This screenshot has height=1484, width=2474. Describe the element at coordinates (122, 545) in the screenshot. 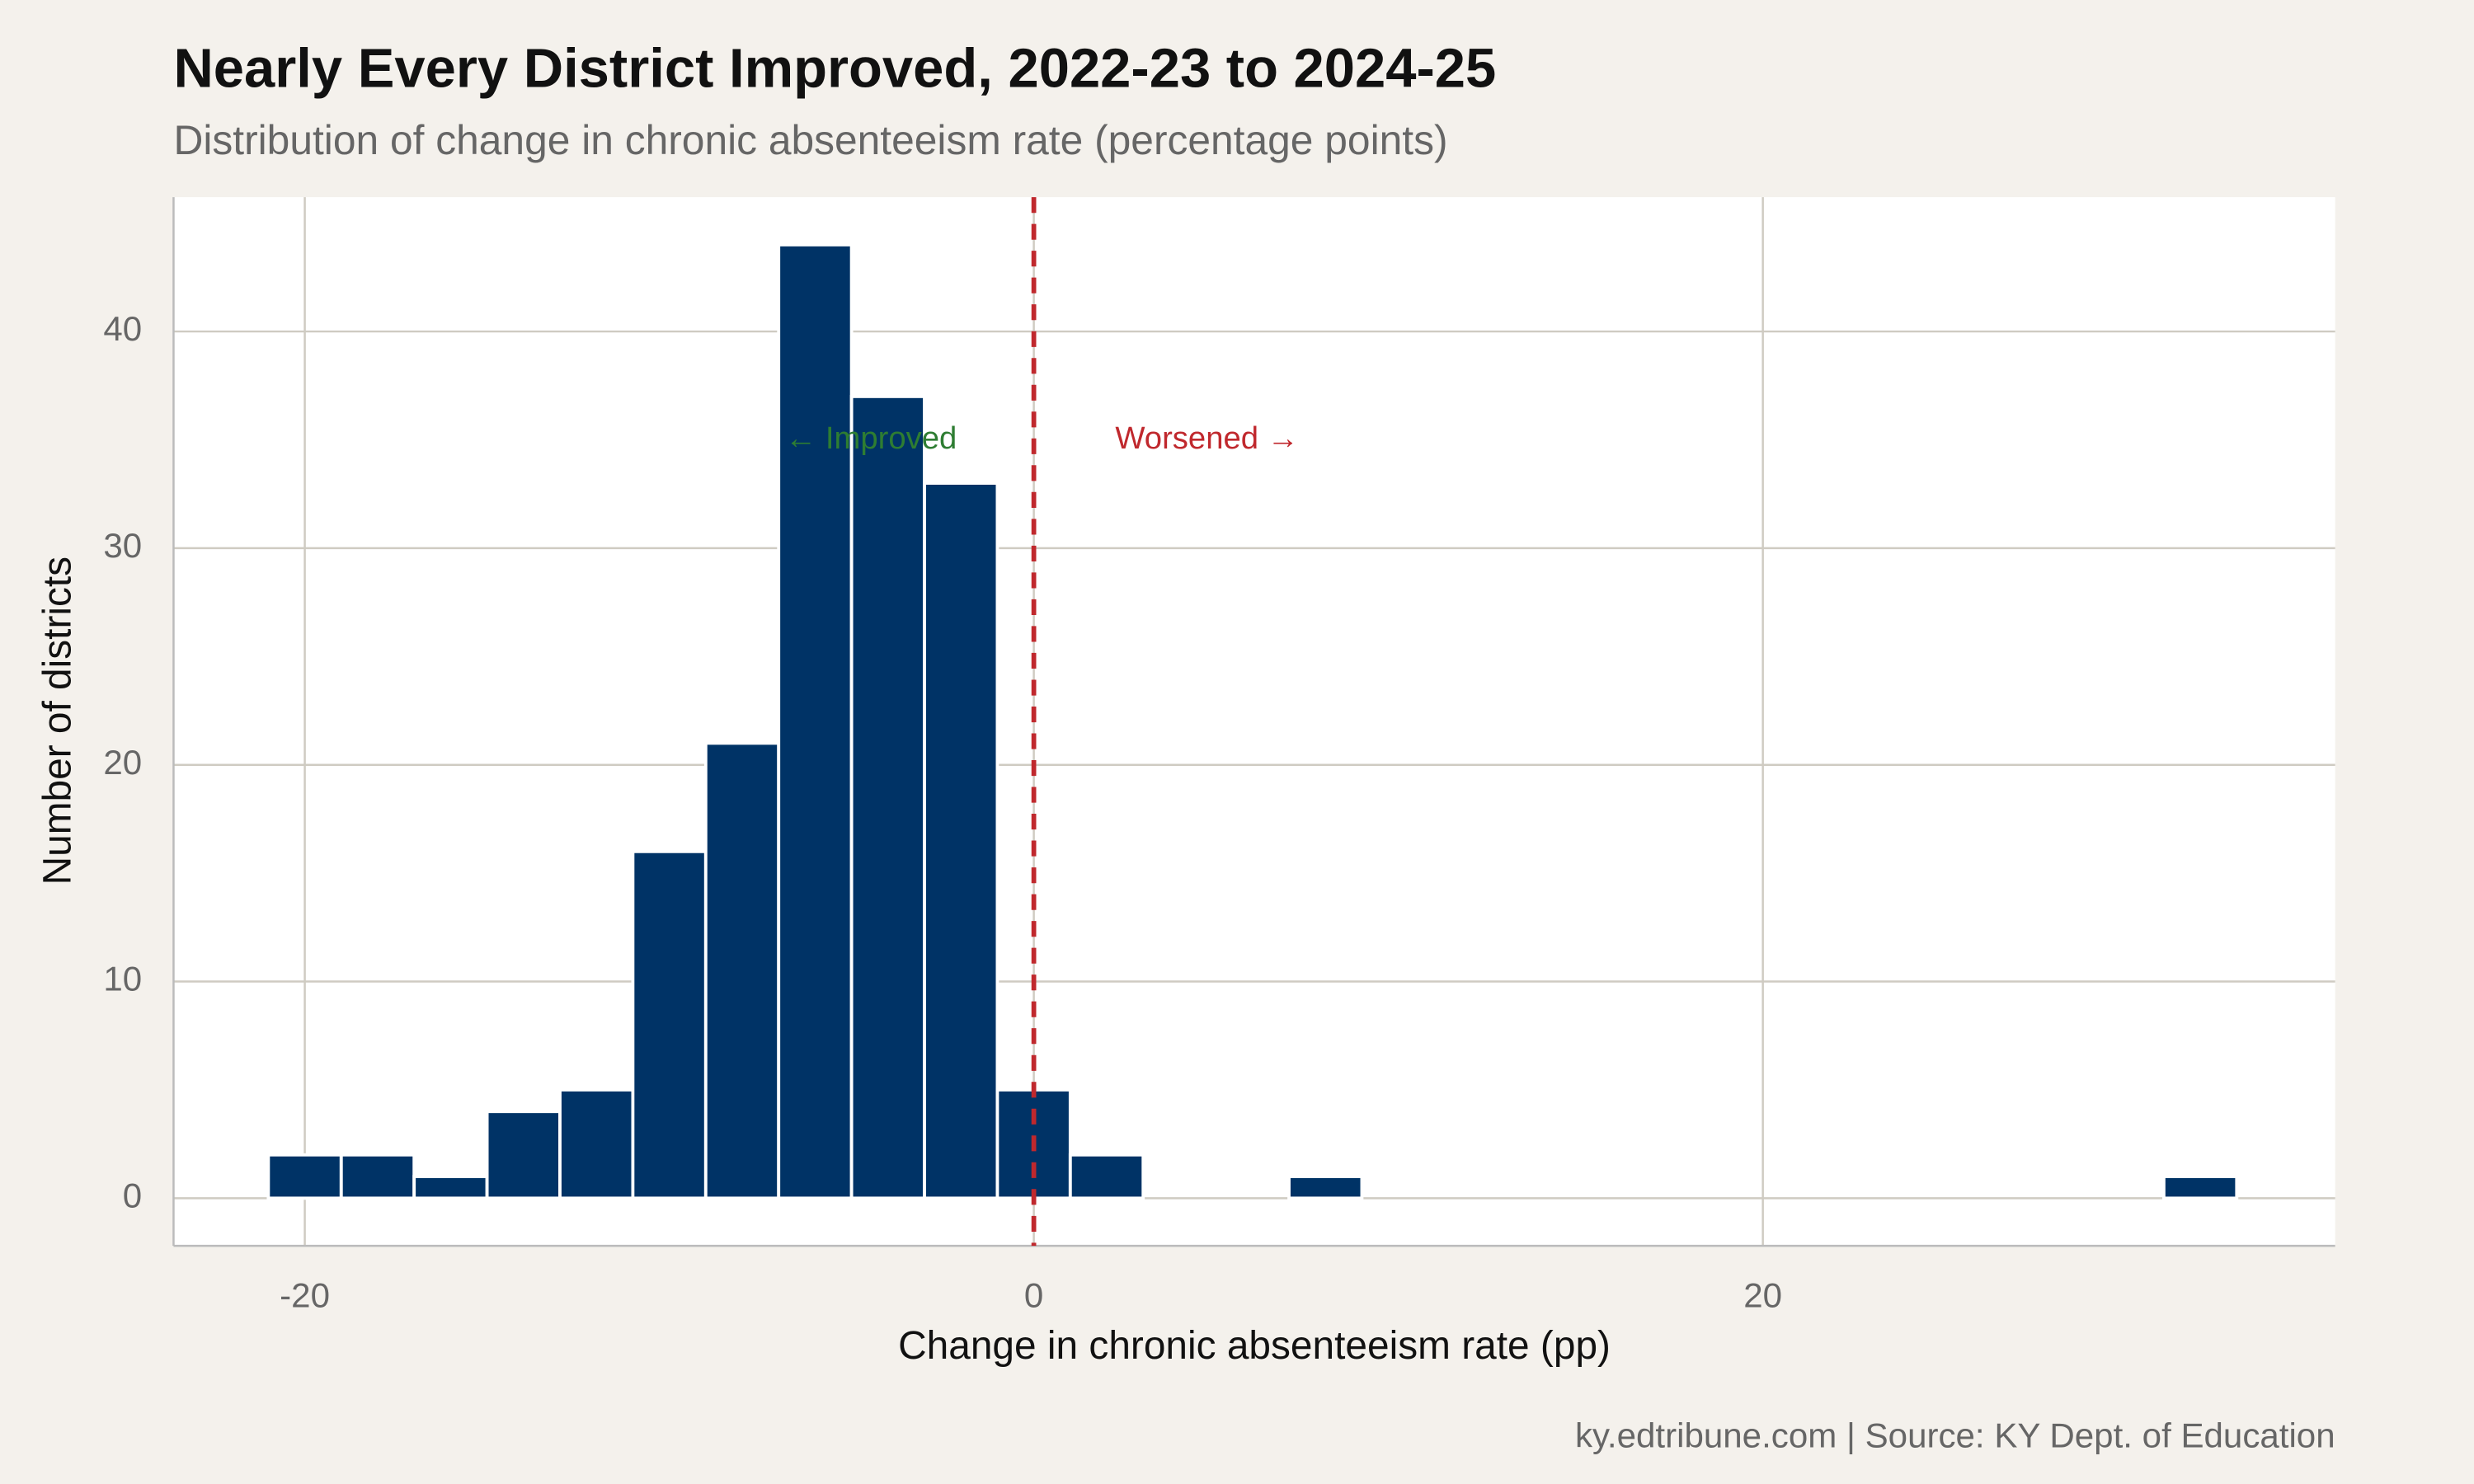

I see `y-tick-label: 30` at that location.